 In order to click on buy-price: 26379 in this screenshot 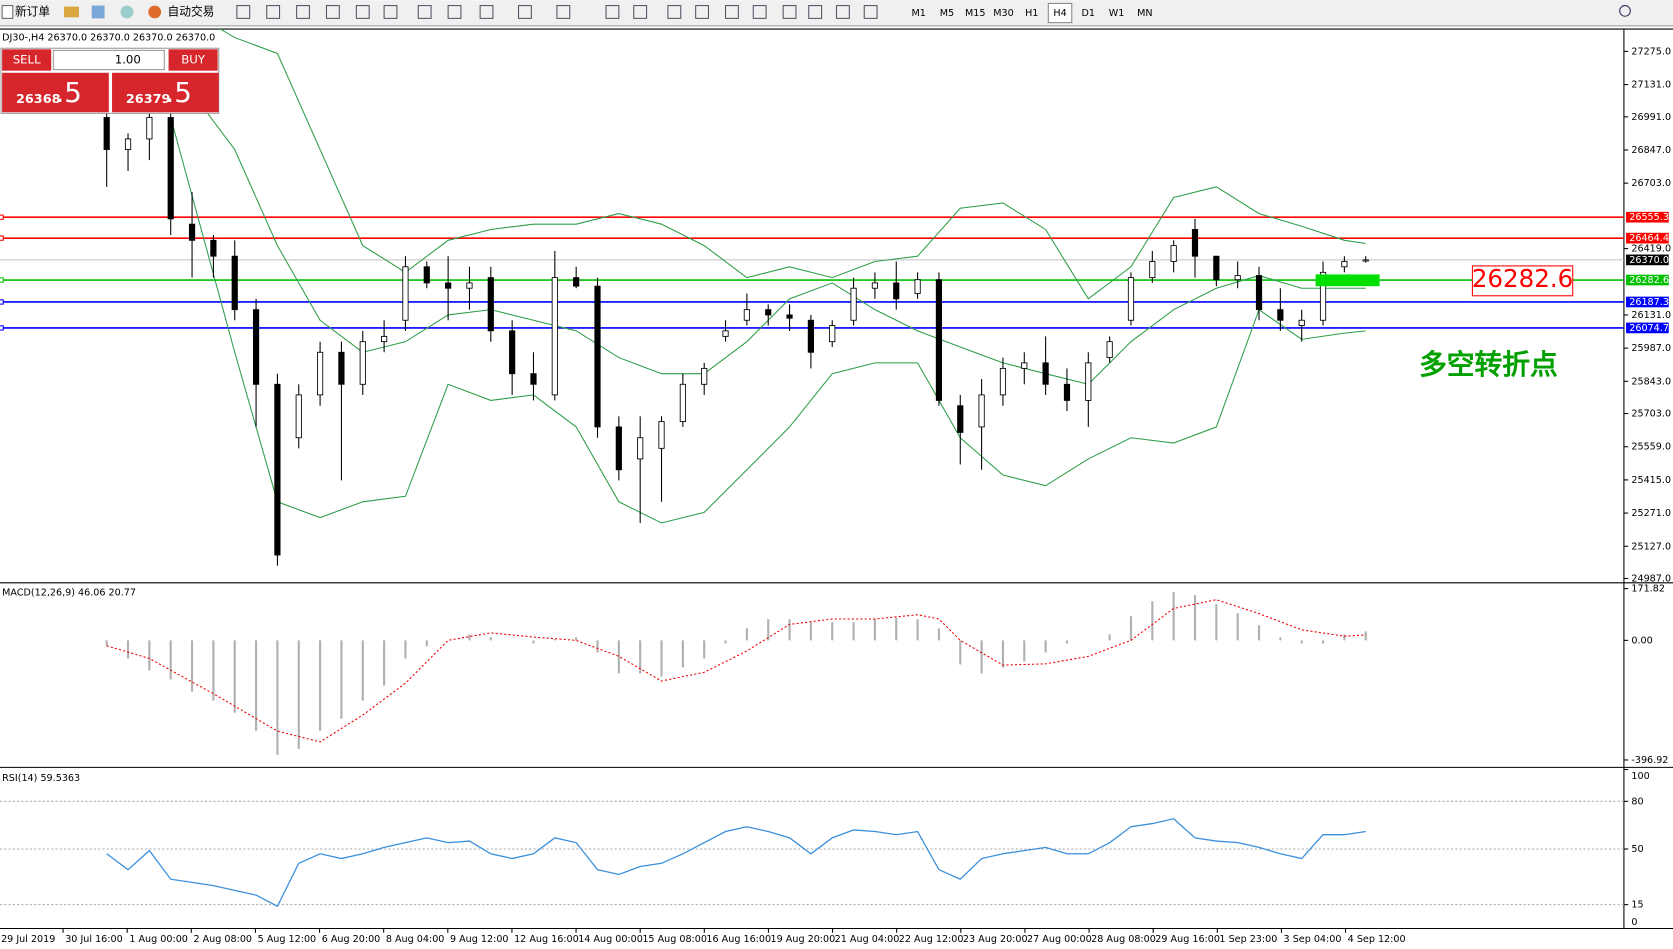, I will do `click(148, 99)`.